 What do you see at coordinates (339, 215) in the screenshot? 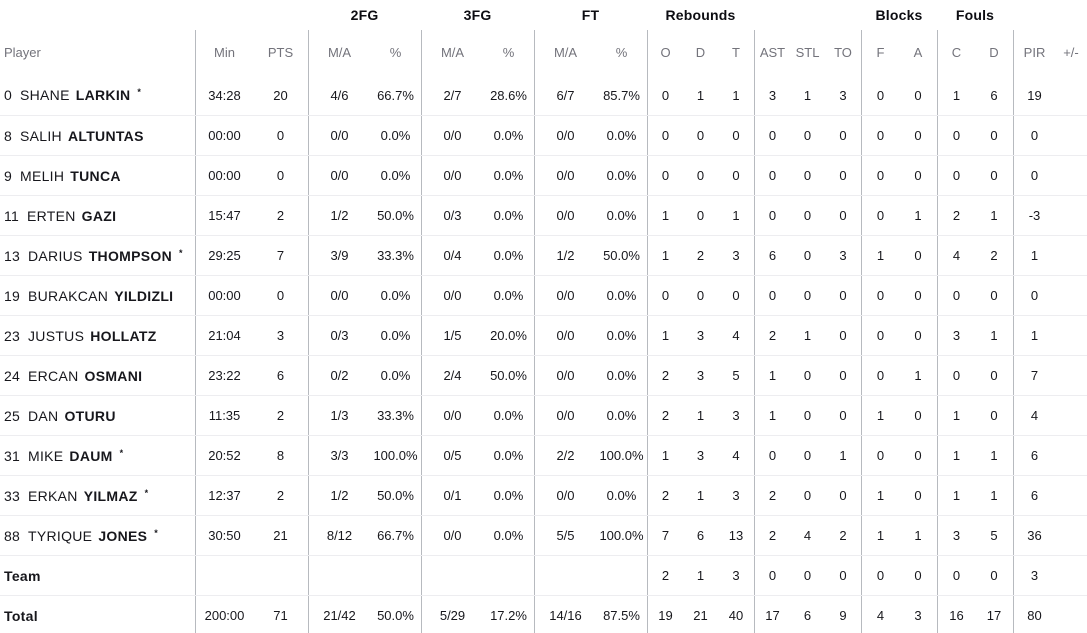
I see `2fg-made-att-cell: 1/2` at bounding box center [339, 215].